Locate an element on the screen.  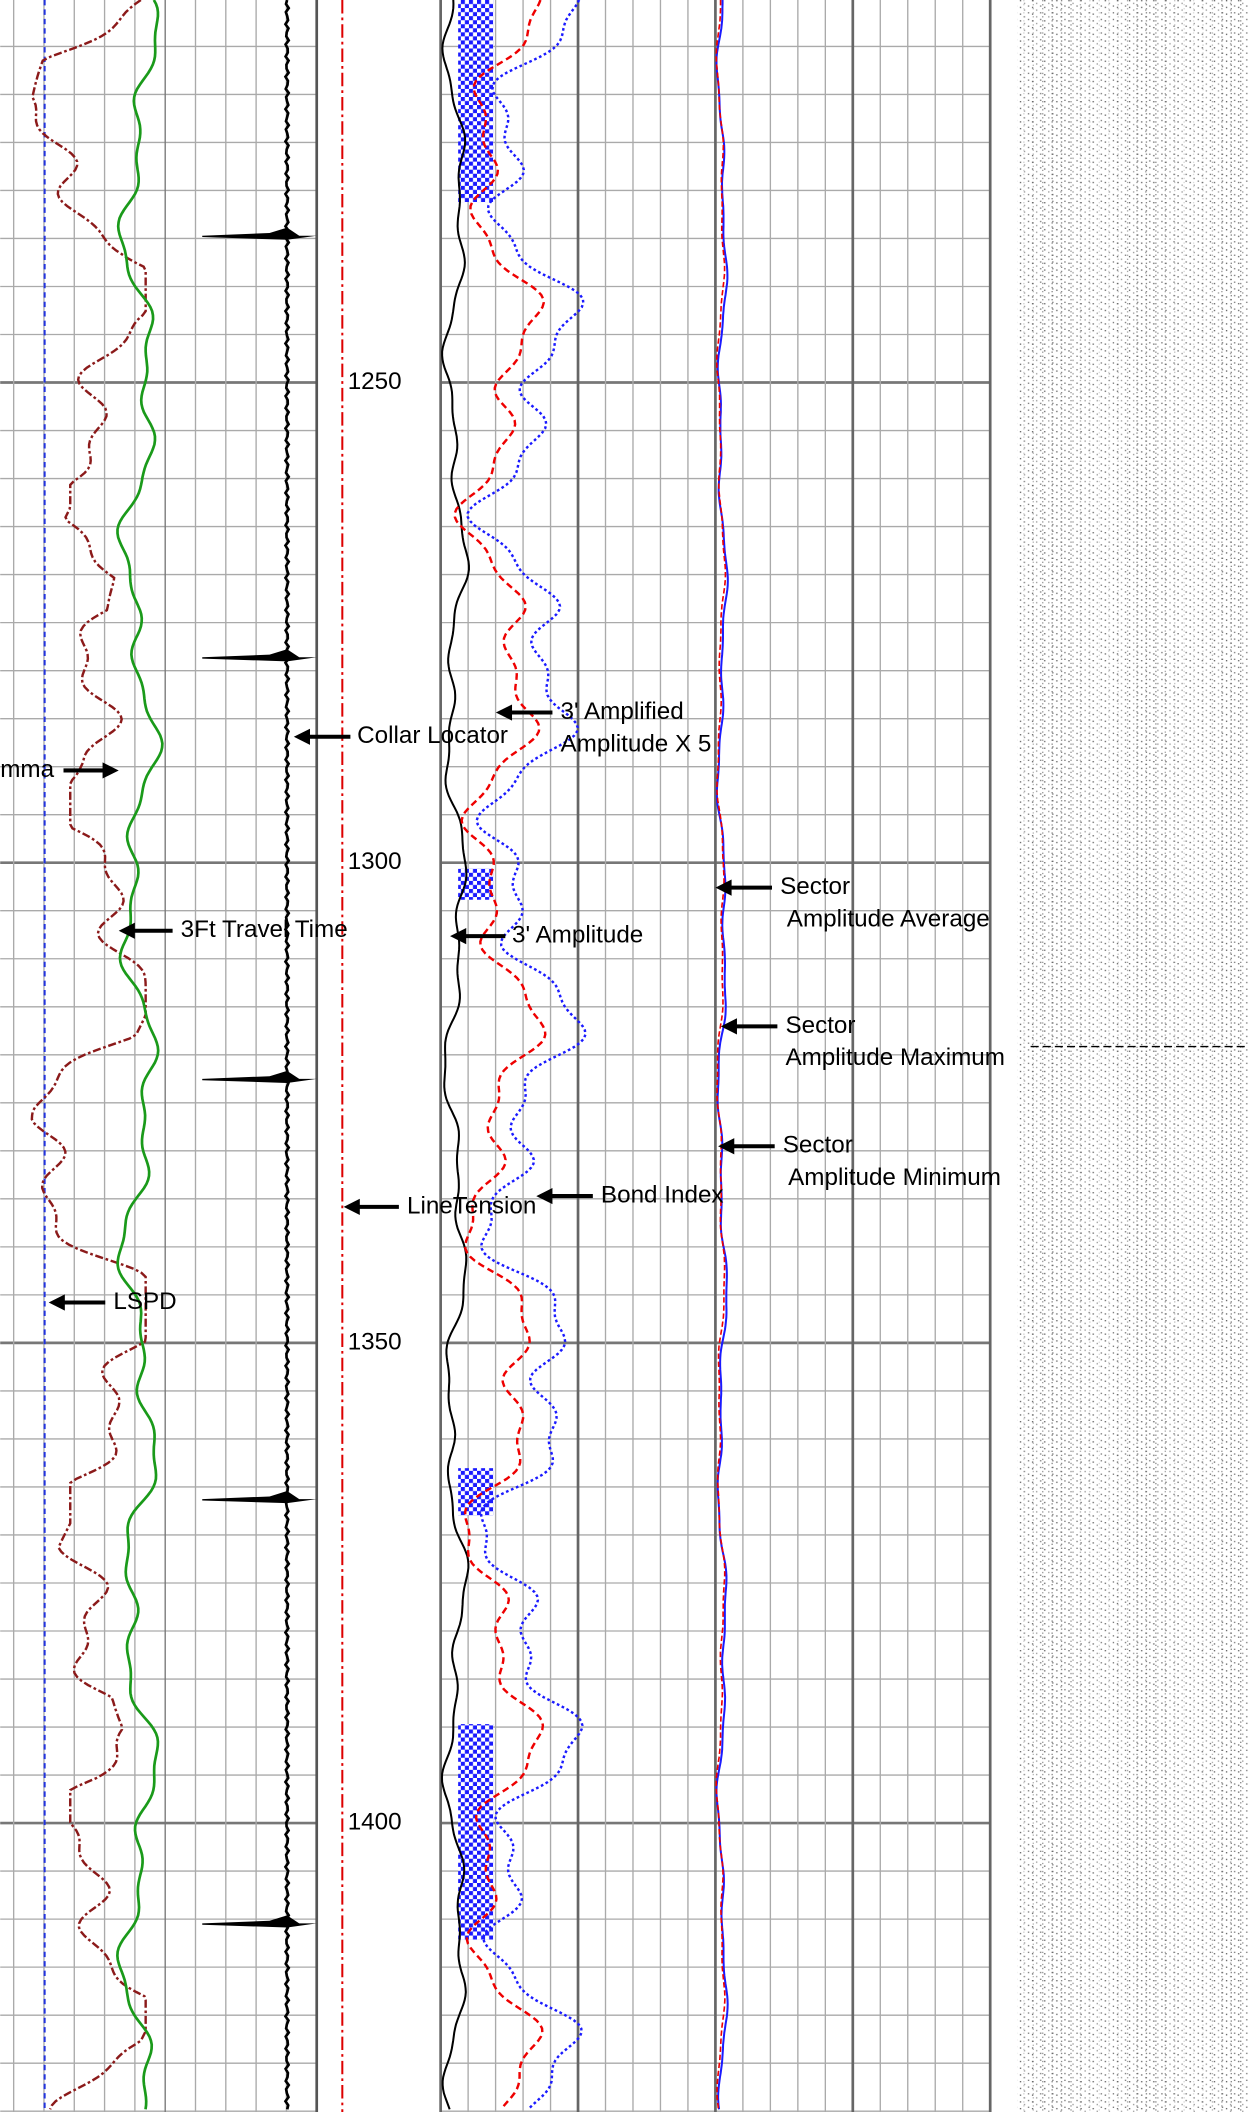
annotation-label: mma is located at coordinates (27, 769).